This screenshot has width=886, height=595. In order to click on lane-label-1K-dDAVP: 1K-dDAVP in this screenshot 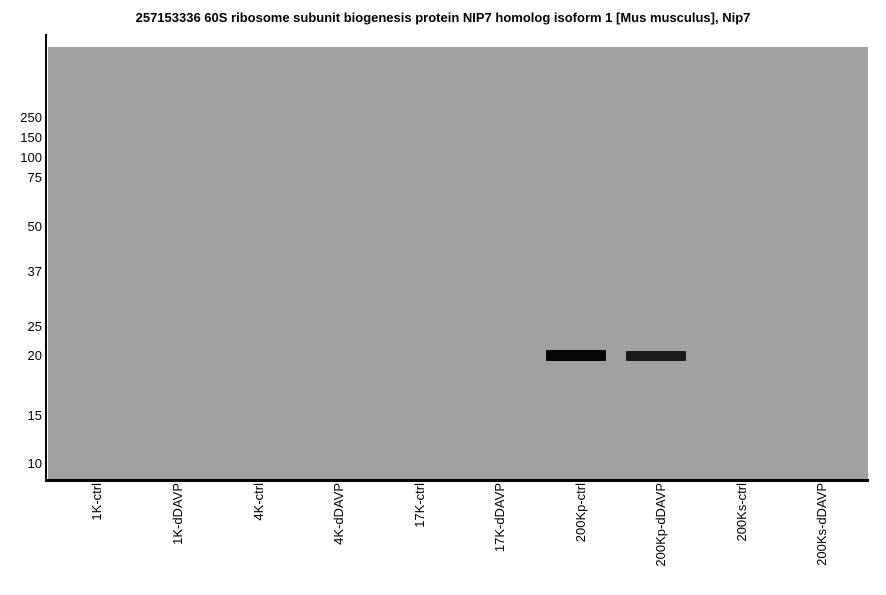, I will do `click(177, 514)`.